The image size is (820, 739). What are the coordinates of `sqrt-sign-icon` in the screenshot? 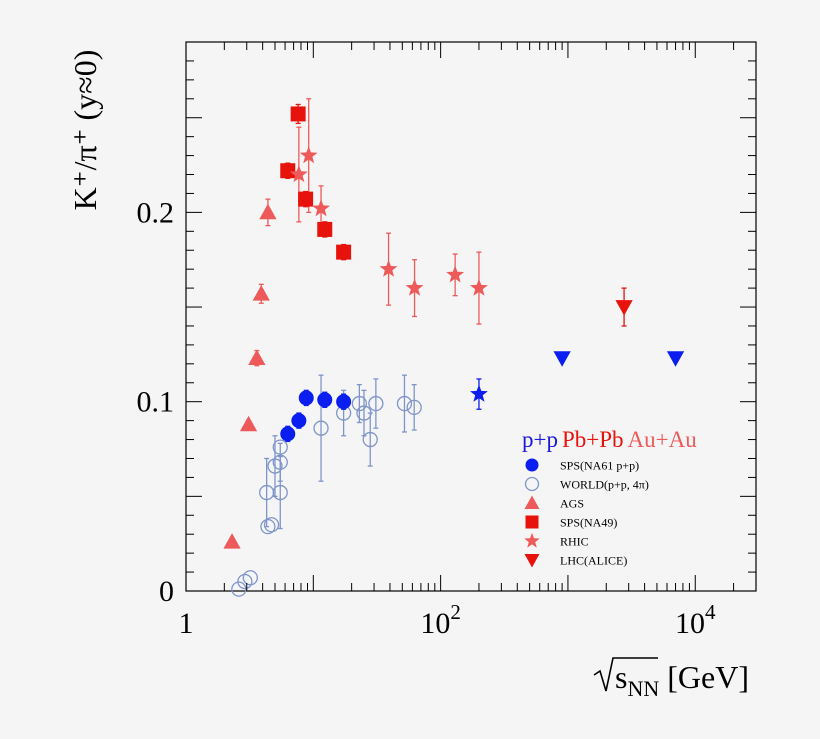 It's located at (625, 674).